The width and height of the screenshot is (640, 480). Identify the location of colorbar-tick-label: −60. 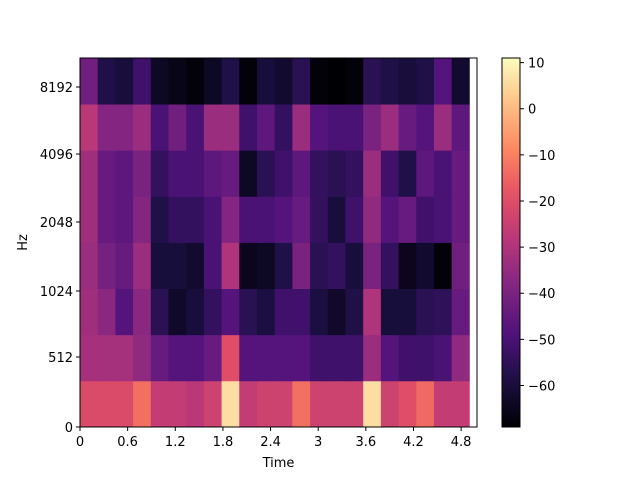
(541, 386).